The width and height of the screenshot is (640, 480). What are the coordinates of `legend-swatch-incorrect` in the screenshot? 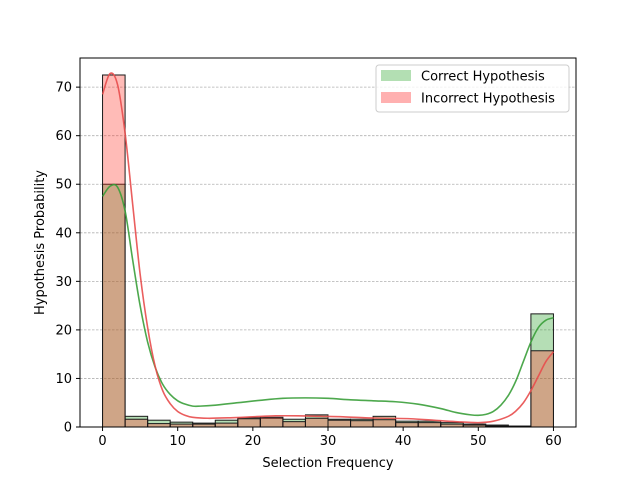 It's located at (396, 97).